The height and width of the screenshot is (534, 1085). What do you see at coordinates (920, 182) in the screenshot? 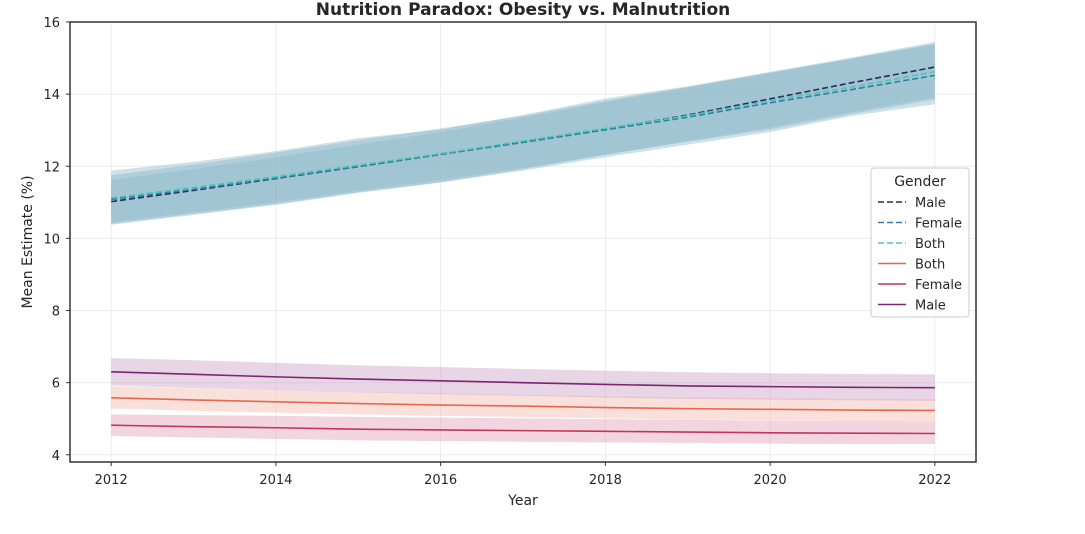
I see `legend-title: Gender` at bounding box center [920, 182].